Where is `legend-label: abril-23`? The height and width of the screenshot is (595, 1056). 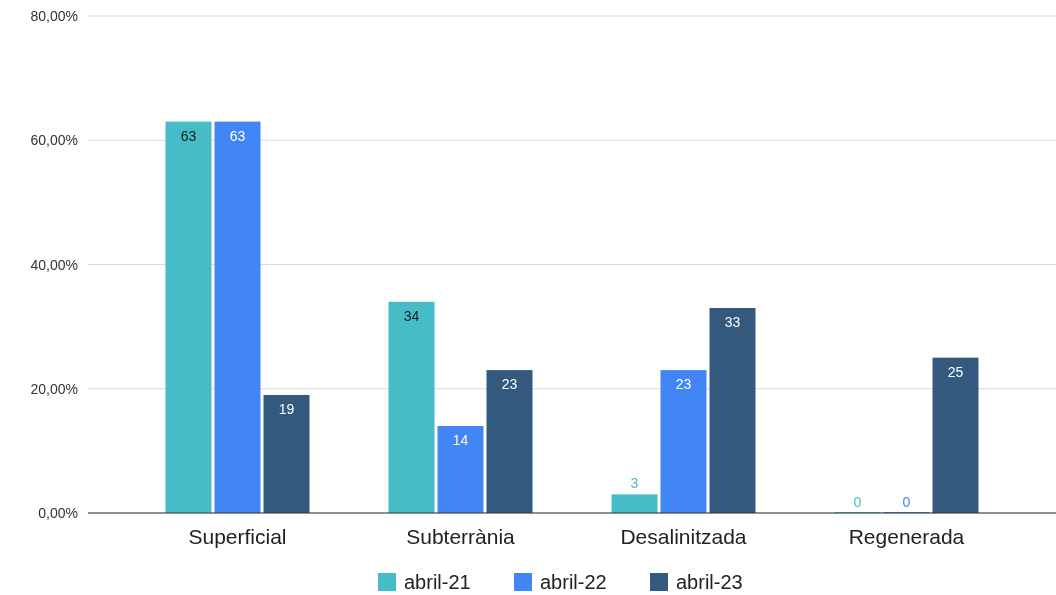
legend-label: abril-23 is located at coordinates (709, 582).